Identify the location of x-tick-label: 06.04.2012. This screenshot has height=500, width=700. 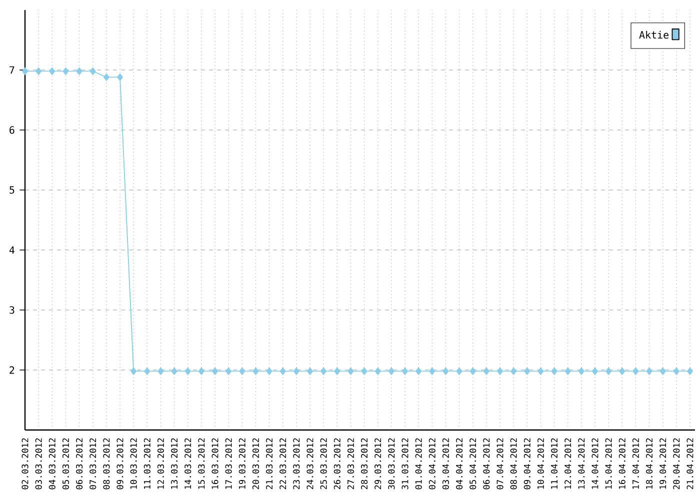
(486, 464).